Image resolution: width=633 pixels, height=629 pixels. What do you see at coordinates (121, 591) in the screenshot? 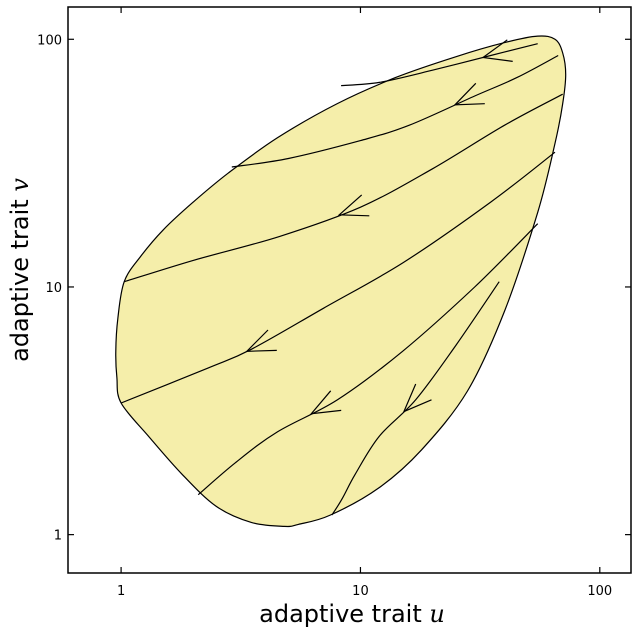
I see `x-tick-label: 1` at bounding box center [121, 591].